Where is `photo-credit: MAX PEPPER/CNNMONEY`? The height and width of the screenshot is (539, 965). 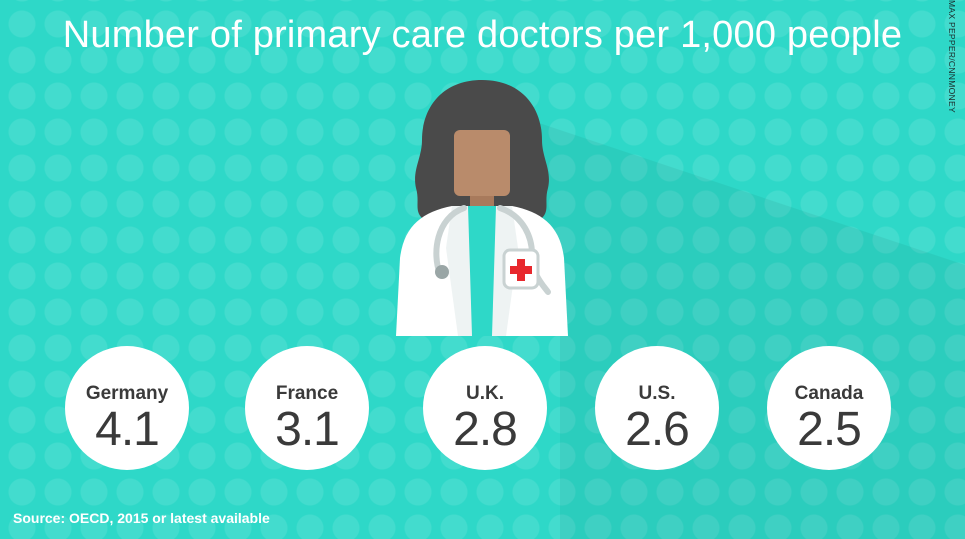
photo-credit: MAX PEPPER/CNNMONEY is located at coordinates (952, 56).